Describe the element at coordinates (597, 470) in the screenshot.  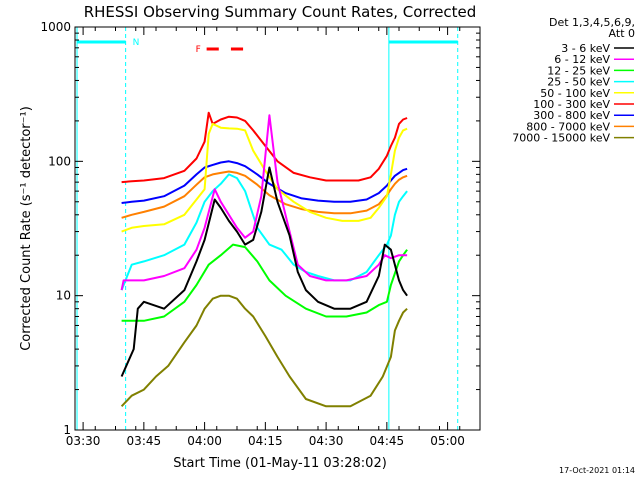
I see `footer-timestamp: 17-Oct-2021 01:14` at that location.